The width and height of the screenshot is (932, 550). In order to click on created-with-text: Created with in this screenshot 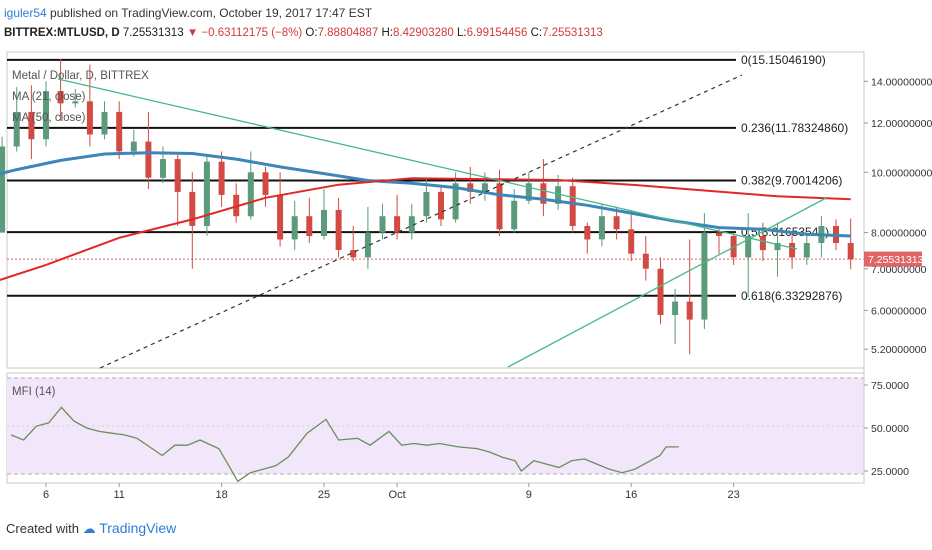, I will do `click(42, 528)`.